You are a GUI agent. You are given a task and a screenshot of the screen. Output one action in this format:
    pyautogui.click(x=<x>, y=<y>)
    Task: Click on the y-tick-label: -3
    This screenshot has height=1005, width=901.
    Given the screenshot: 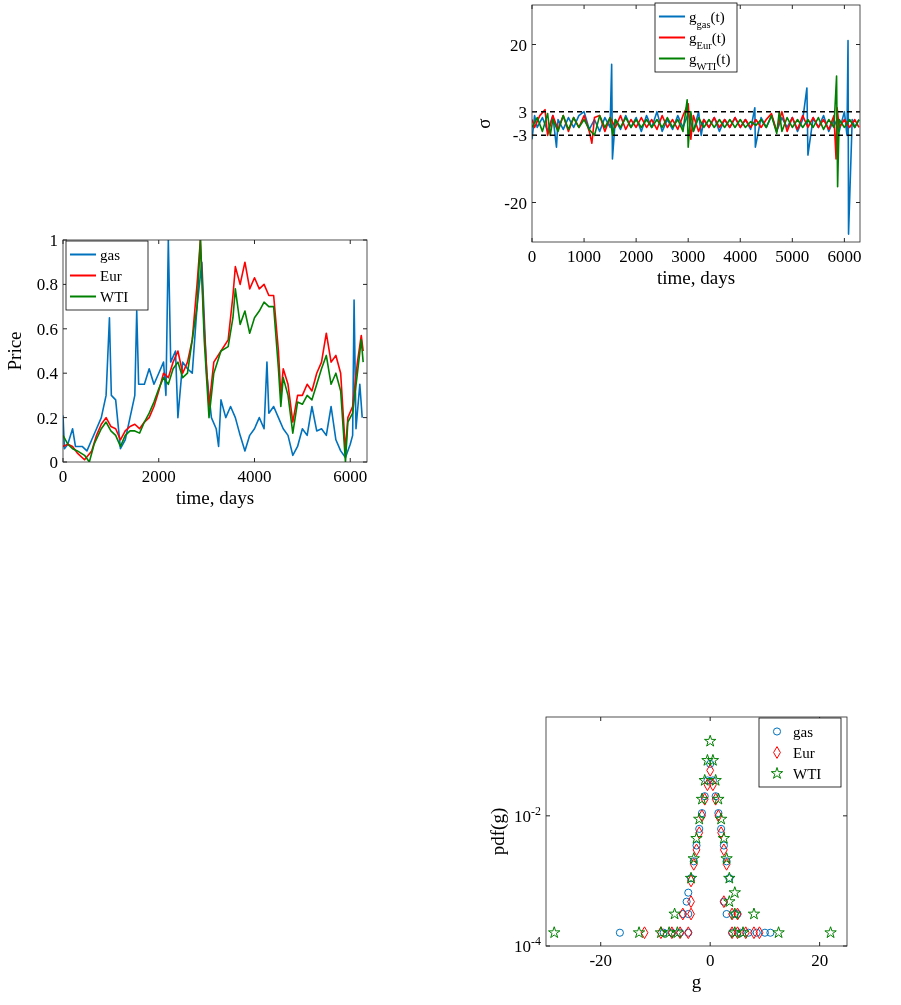 What is the action you would take?
    pyautogui.click(x=519, y=136)
    